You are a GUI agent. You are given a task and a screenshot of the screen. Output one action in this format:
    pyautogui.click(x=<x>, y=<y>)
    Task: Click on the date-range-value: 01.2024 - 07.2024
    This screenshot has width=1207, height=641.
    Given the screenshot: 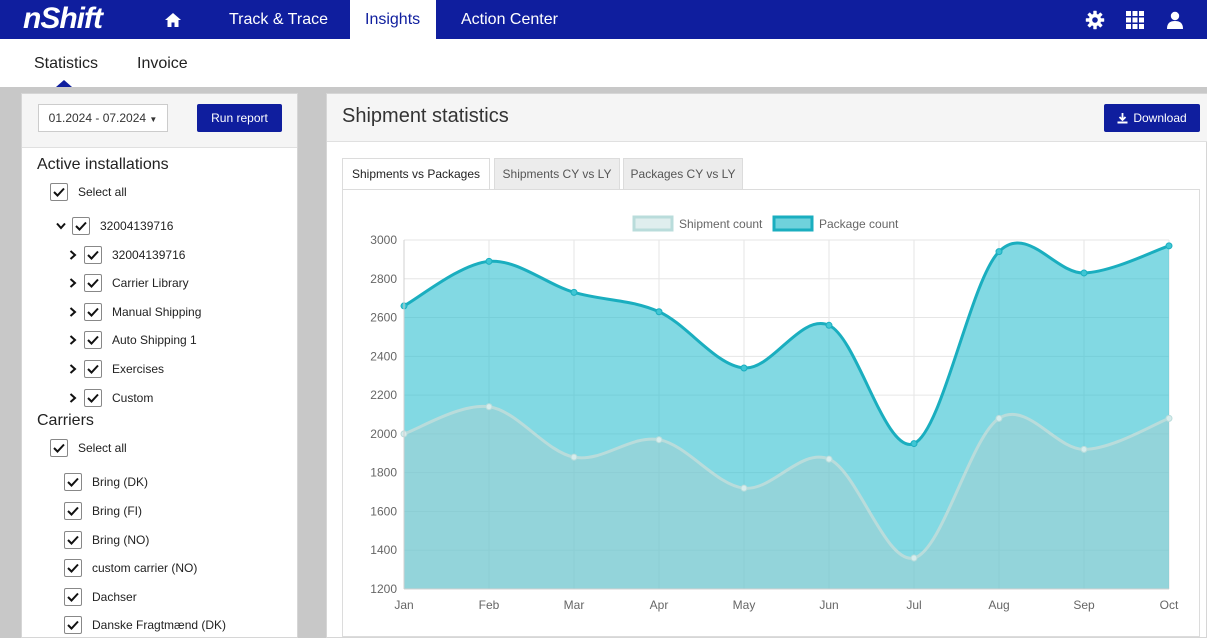 What is the action you would take?
    pyautogui.click(x=97, y=118)
    